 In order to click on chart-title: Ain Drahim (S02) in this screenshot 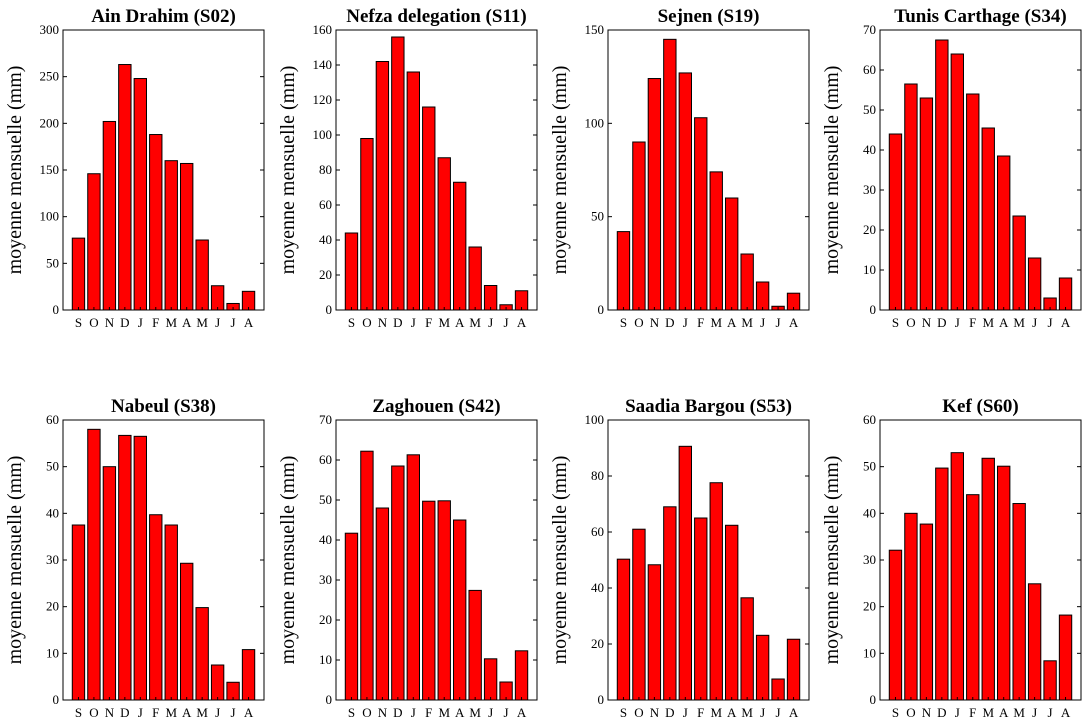, I will do `click(163, 16)`.